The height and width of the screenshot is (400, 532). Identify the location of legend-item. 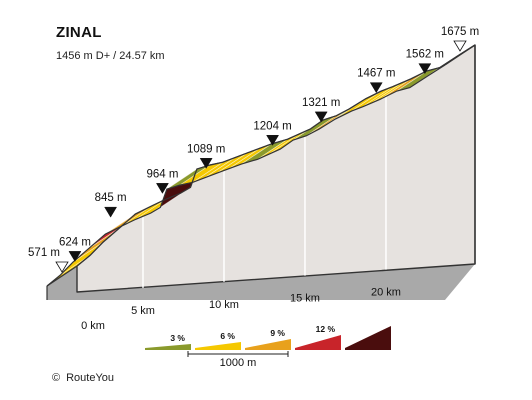
(368, 338).